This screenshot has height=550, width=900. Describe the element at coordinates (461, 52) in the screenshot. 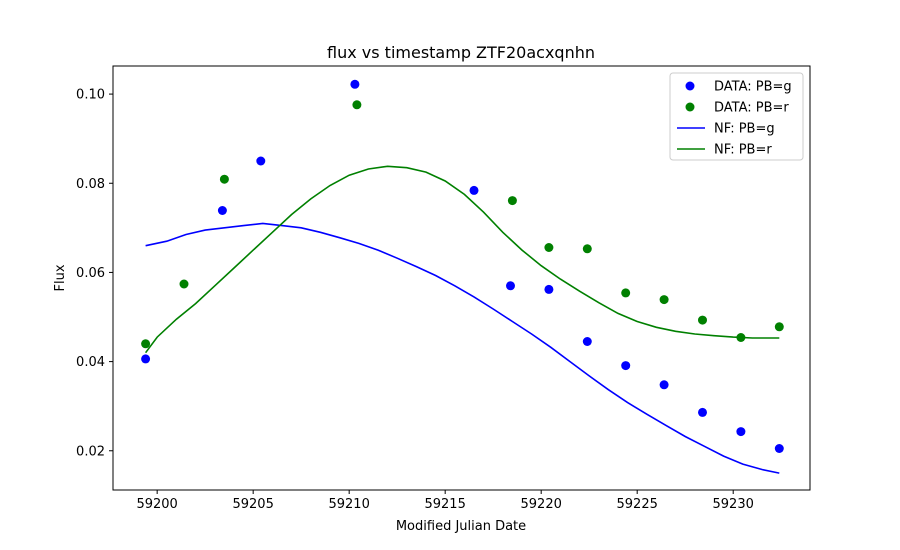

I see `chart-title: flux vs timestamp ZTF20acxqnhn` at that location.